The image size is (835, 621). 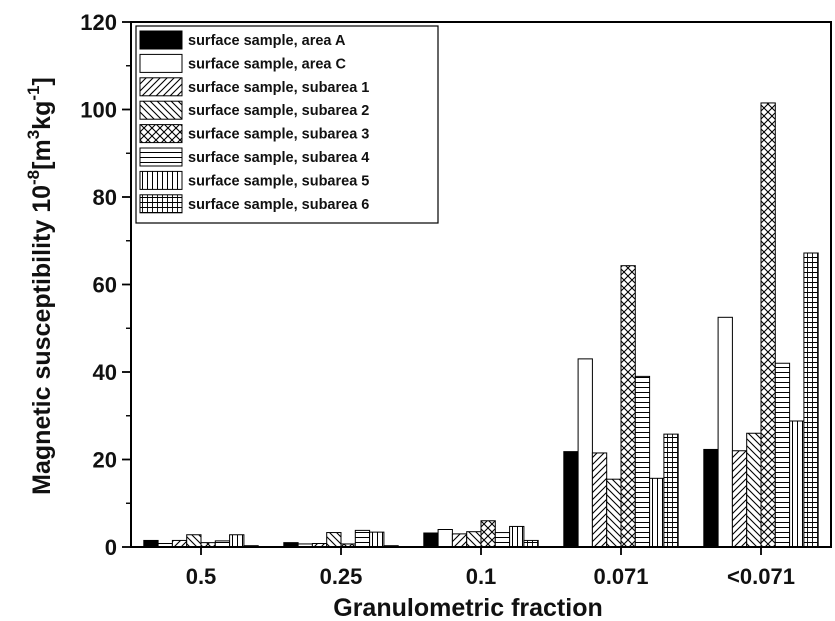 What do you see at coordinates (341, 576) in the screenshot?
I see `x-tick-label: 0.25` at bounding box center [341, 576].